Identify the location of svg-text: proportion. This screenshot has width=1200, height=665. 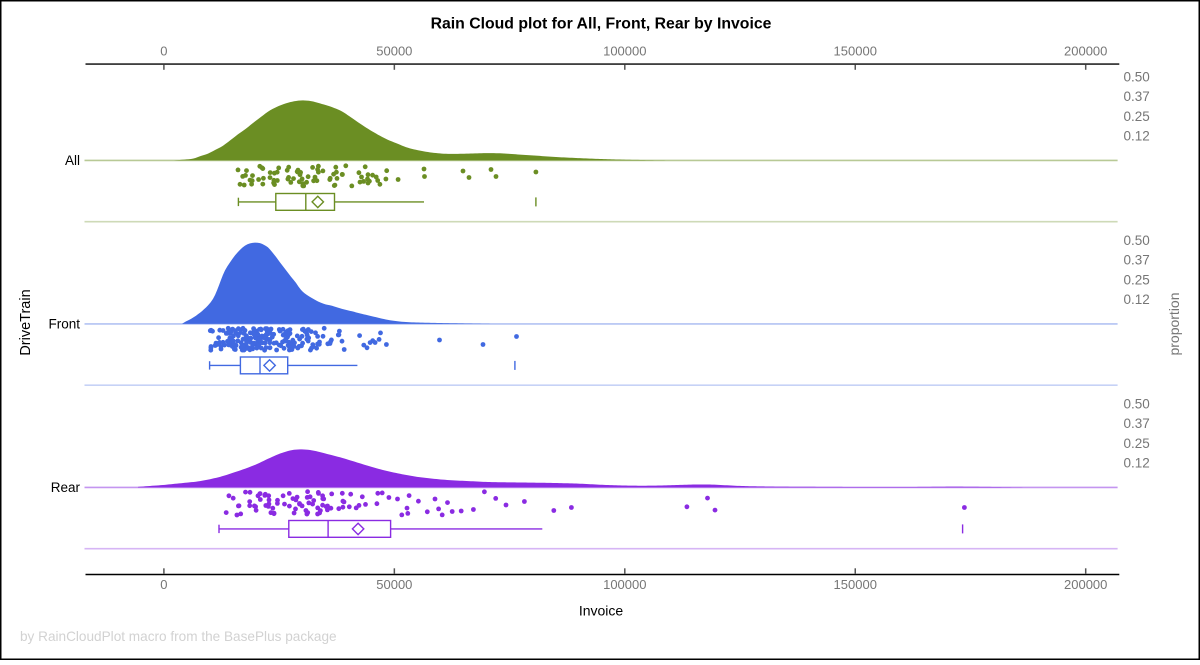
(1174, 323).